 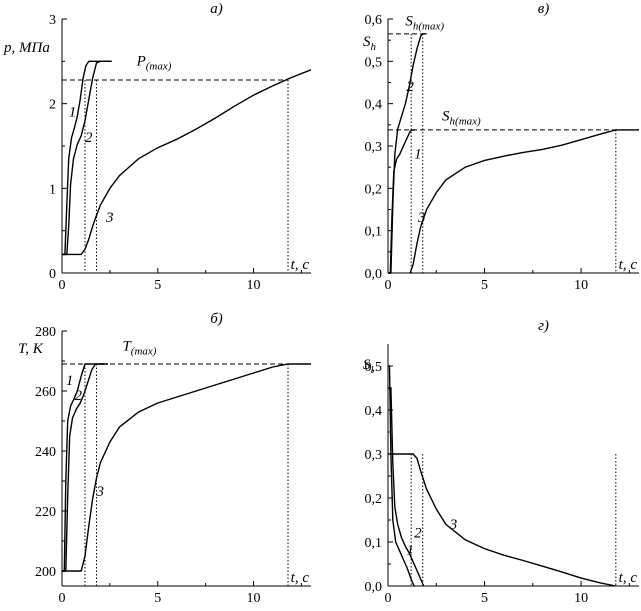 What do you see at coordinates (52, 274) in the screenshot?
I see `y-tick-label: 0` at bounding box center [52, 274].